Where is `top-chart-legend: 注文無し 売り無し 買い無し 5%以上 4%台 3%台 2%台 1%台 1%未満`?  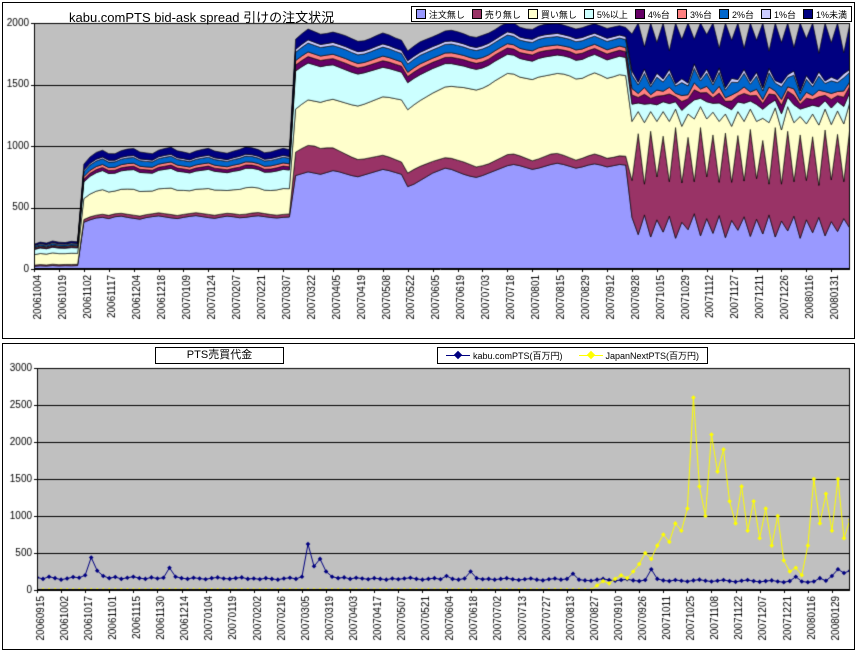 top-chart-legend: 注文無し 売り無し 買い無し 5%以上 4%台 3%台 2%台 1%台 1%未満 is located at coordinates (631, 14).